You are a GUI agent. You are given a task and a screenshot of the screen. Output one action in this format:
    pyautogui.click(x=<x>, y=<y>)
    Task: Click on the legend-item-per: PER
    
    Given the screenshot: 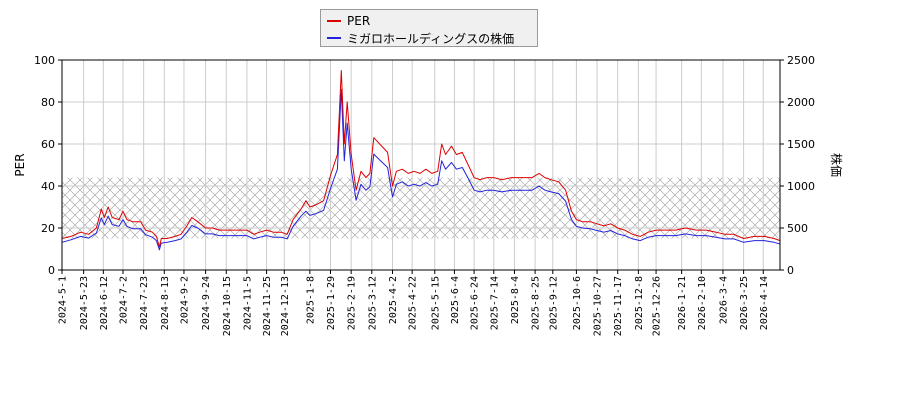 What is the action you would take?
    pyautogui.click(x=348, y=21)
    